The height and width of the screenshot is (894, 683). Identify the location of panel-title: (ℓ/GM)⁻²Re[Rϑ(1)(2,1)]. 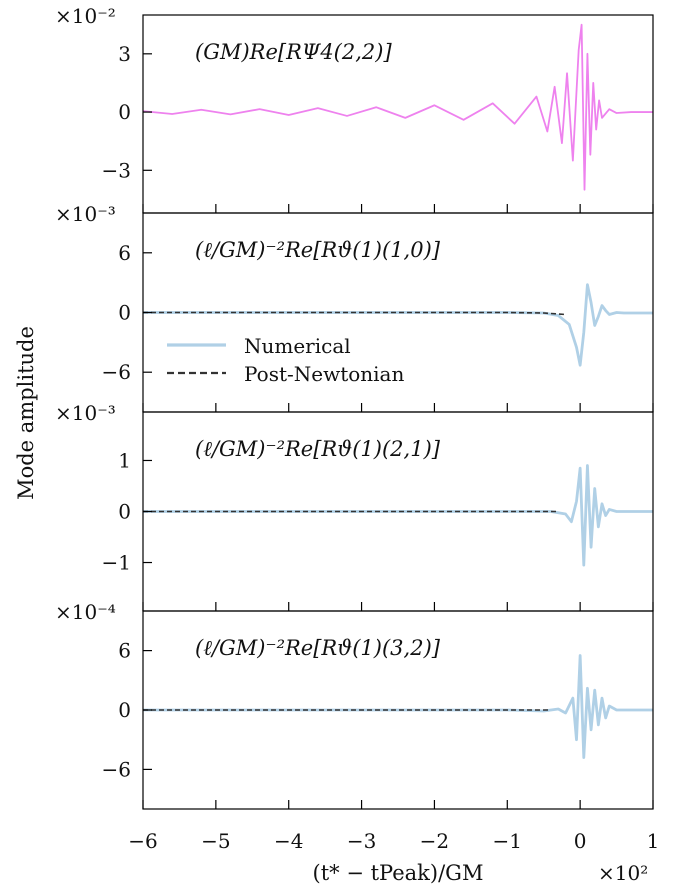
(318, 449).